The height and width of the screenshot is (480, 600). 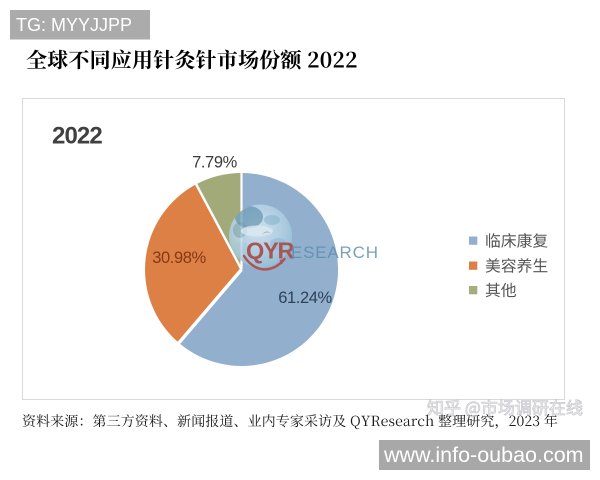 I want to click on svg-text: 2022, so click(x=77, y=136).